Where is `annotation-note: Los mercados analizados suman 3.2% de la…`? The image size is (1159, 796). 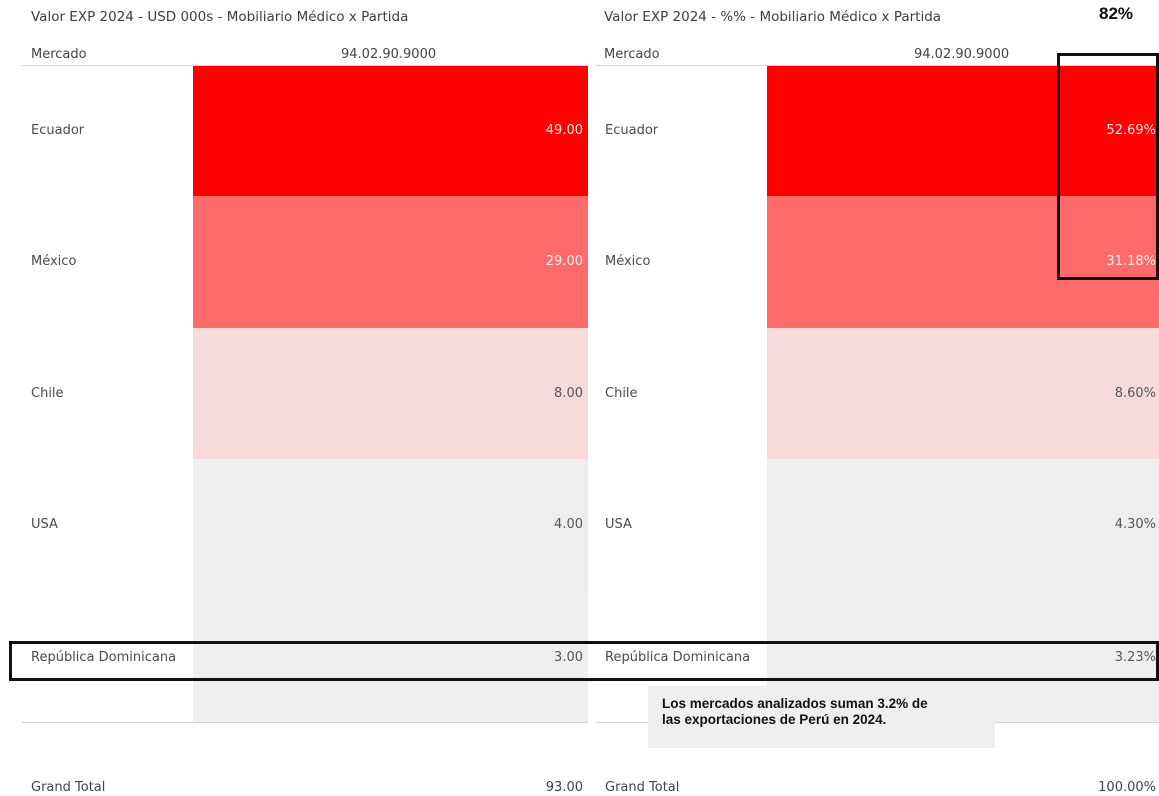
annotation-note: Los mercados analizados suman 3.2% de la… is located at coordinates (821, 717).